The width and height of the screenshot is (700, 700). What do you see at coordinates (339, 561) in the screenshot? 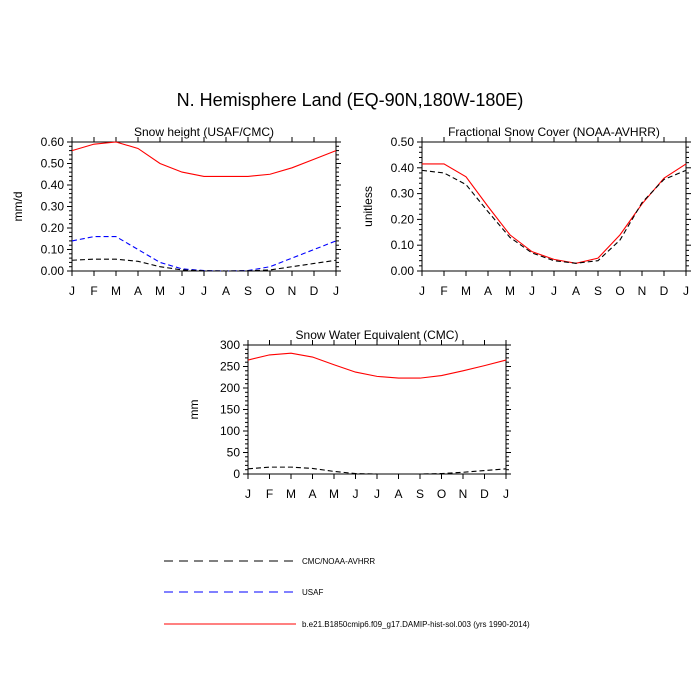
I see `legend-label: CMC/NOAA-AVHRR` at bounding box center [339, 561].